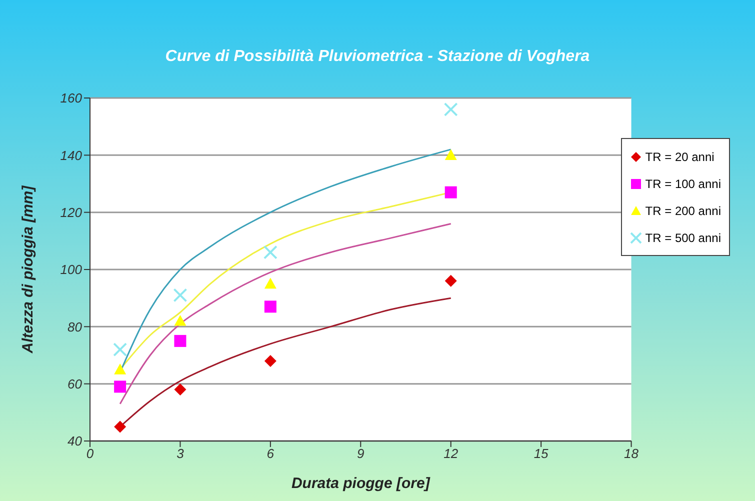 This screenshot has width=755, height=501. Describe the element at coordinates (71, 270) in the screenshot. I see `y-tick-label: 100` at that location.